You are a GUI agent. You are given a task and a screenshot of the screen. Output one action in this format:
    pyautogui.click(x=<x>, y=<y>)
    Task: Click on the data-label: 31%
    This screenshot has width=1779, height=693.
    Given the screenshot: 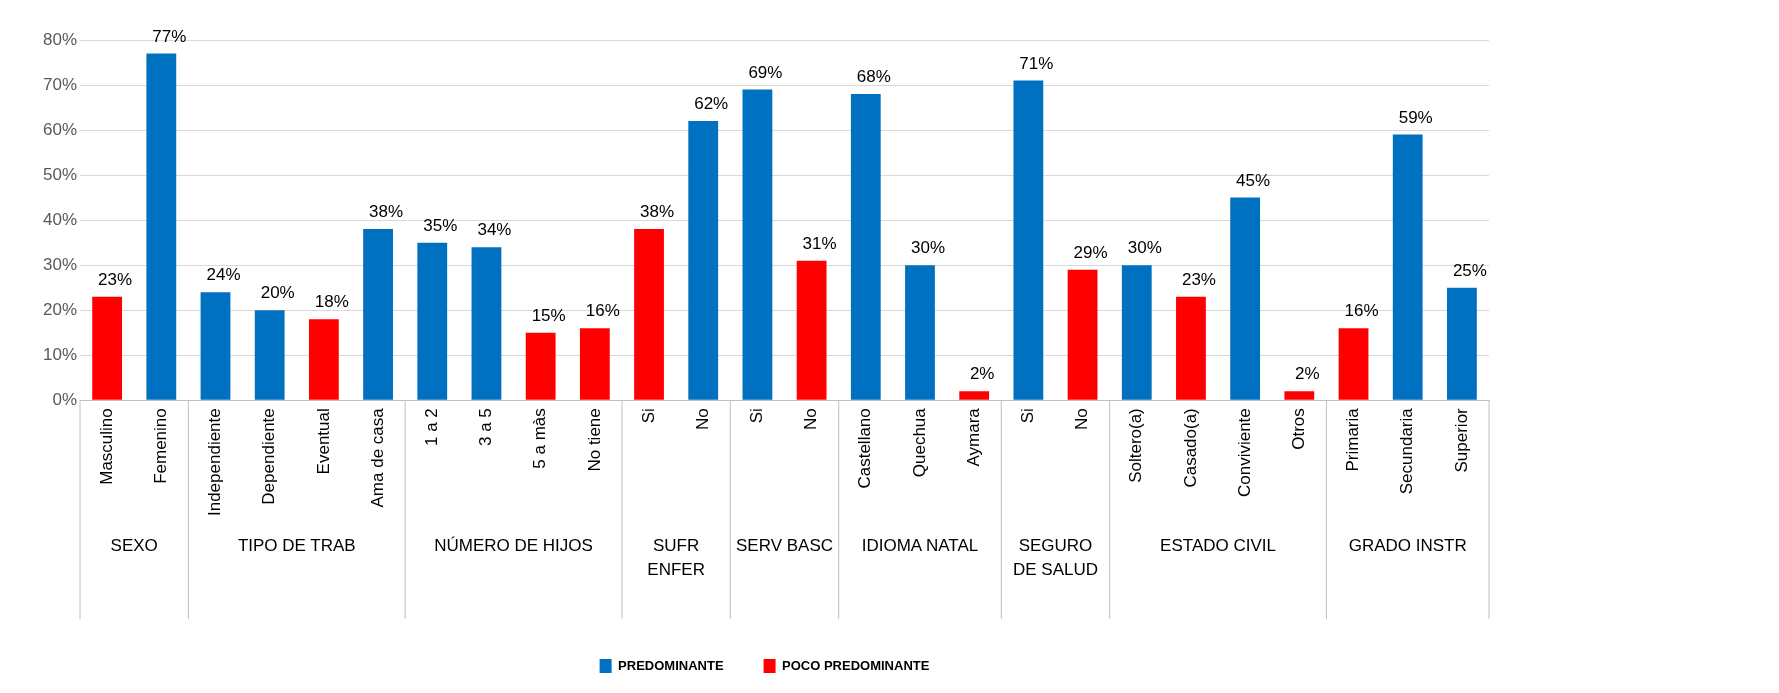 What is the action you would take?
    pyautogui.click(x=819, y=243)
    